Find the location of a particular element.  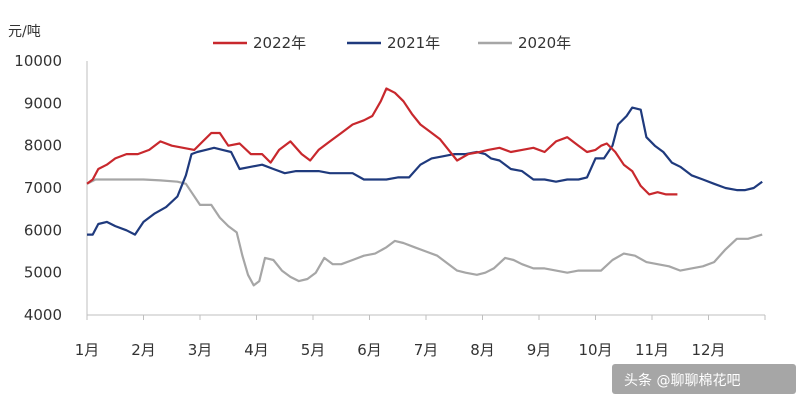

x-tick-label: 4月 is located at coordinates (256, 350).